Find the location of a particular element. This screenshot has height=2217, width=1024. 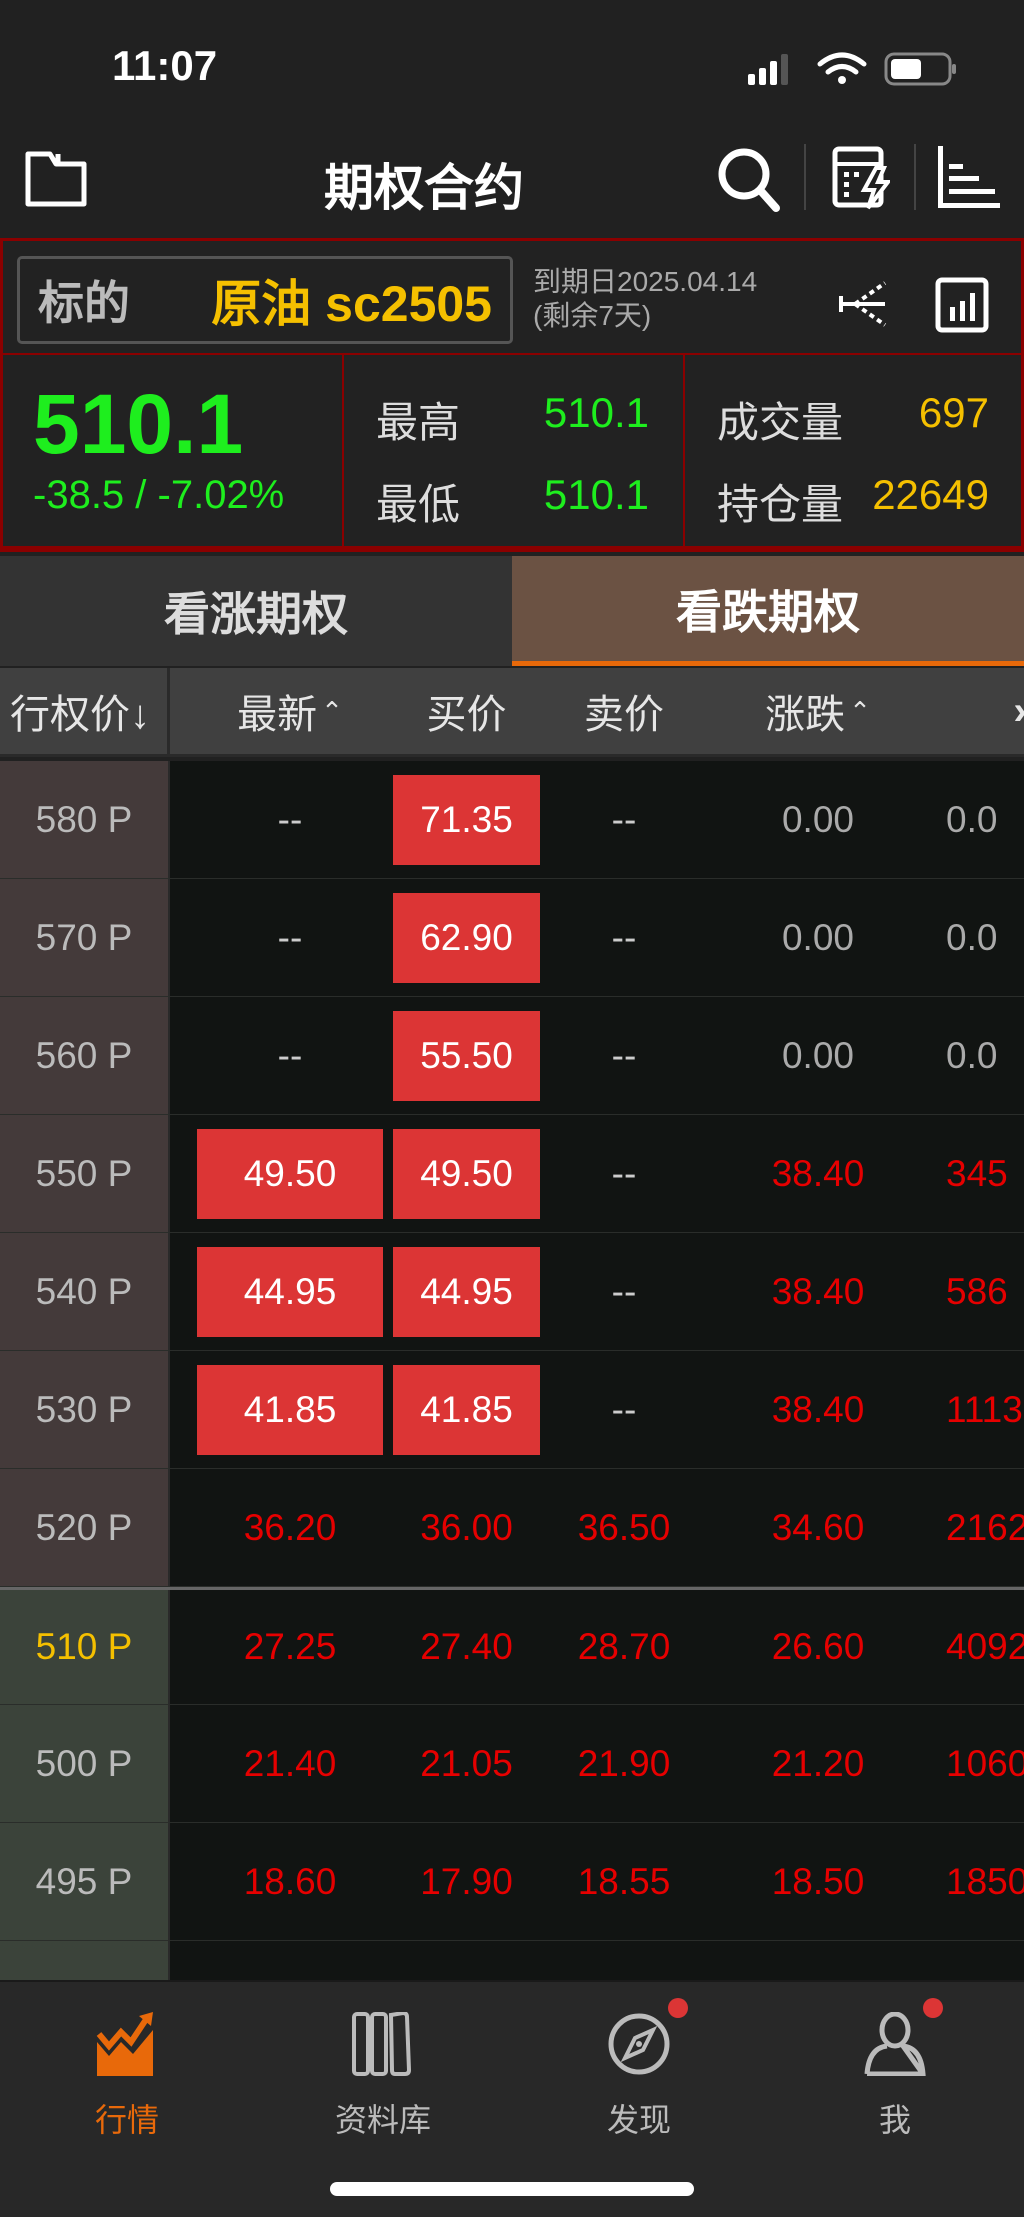

column-change-label: 涨跌 is located at coordinates (805, 715).